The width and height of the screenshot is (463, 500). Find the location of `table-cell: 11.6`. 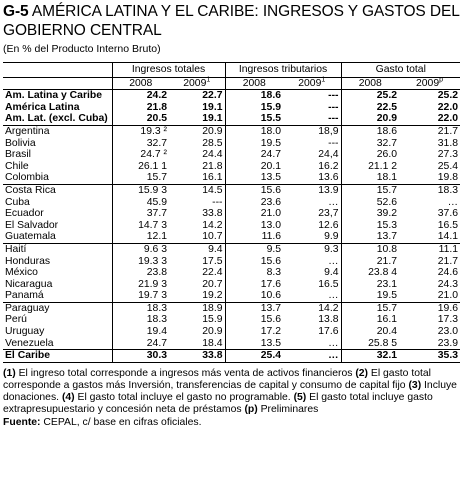

table-cell: 11.6 is located at coordinates (254, 237).